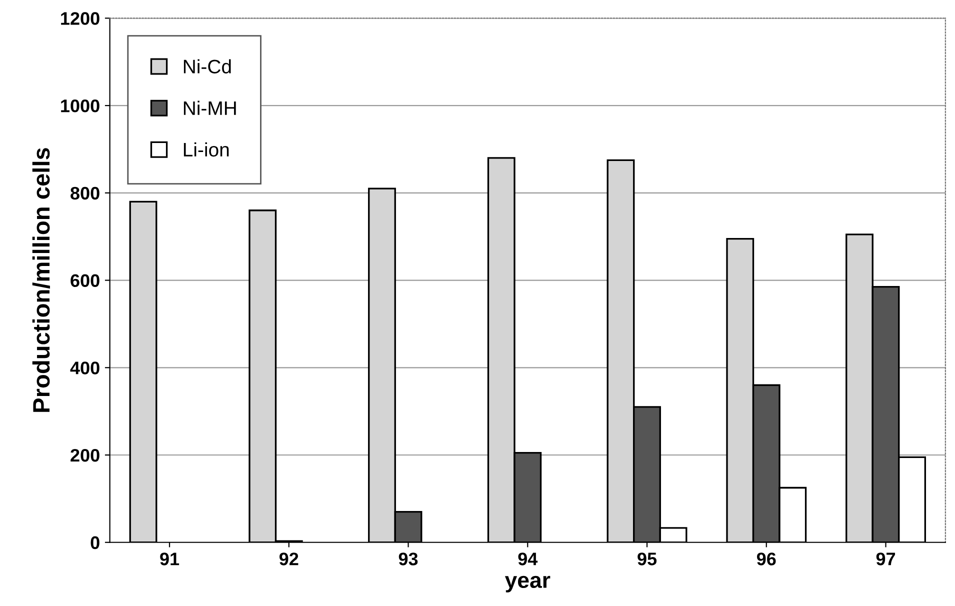 The height and width of the screenshot is (606, 955). Describe the element at coordinates (85, 455) in the screenshot. I see `y-tick-label: 200` at that location.